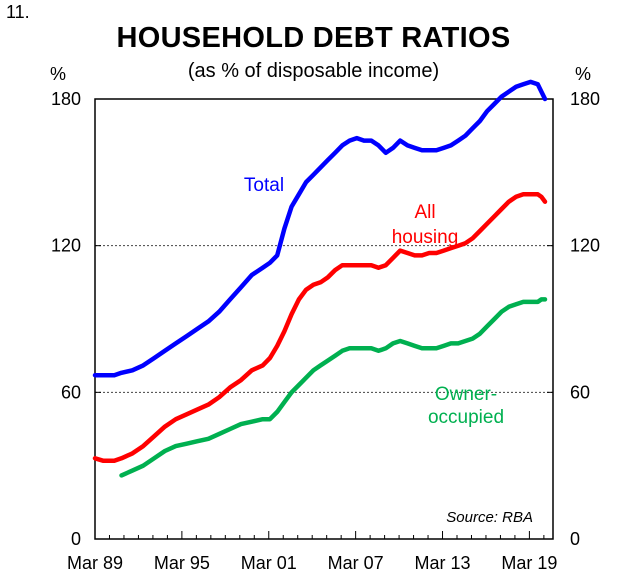 The width and height of the screenshot is (627, 587). I want to click on y-tick-label-left: 0, so click(76, 539).